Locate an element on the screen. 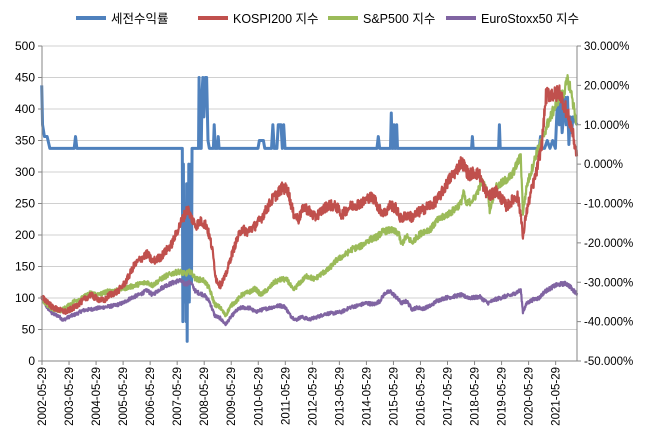  left-tick-label: 250 is located at coordinates (25, 204).